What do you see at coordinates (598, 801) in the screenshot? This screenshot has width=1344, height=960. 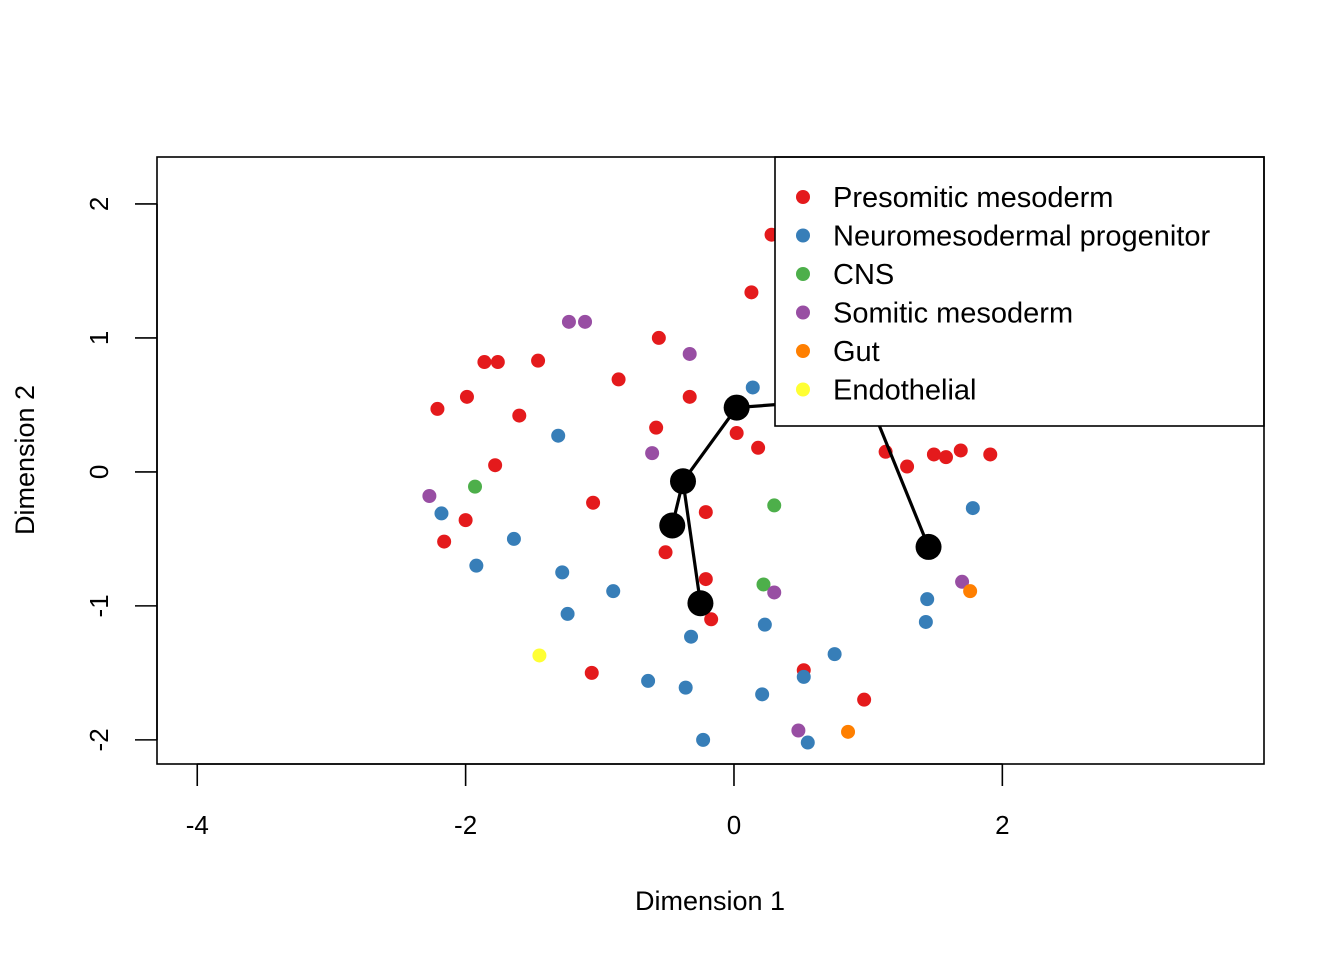 I see `x-axis: -4 -2 0 2` at bounding box center [598, 801].